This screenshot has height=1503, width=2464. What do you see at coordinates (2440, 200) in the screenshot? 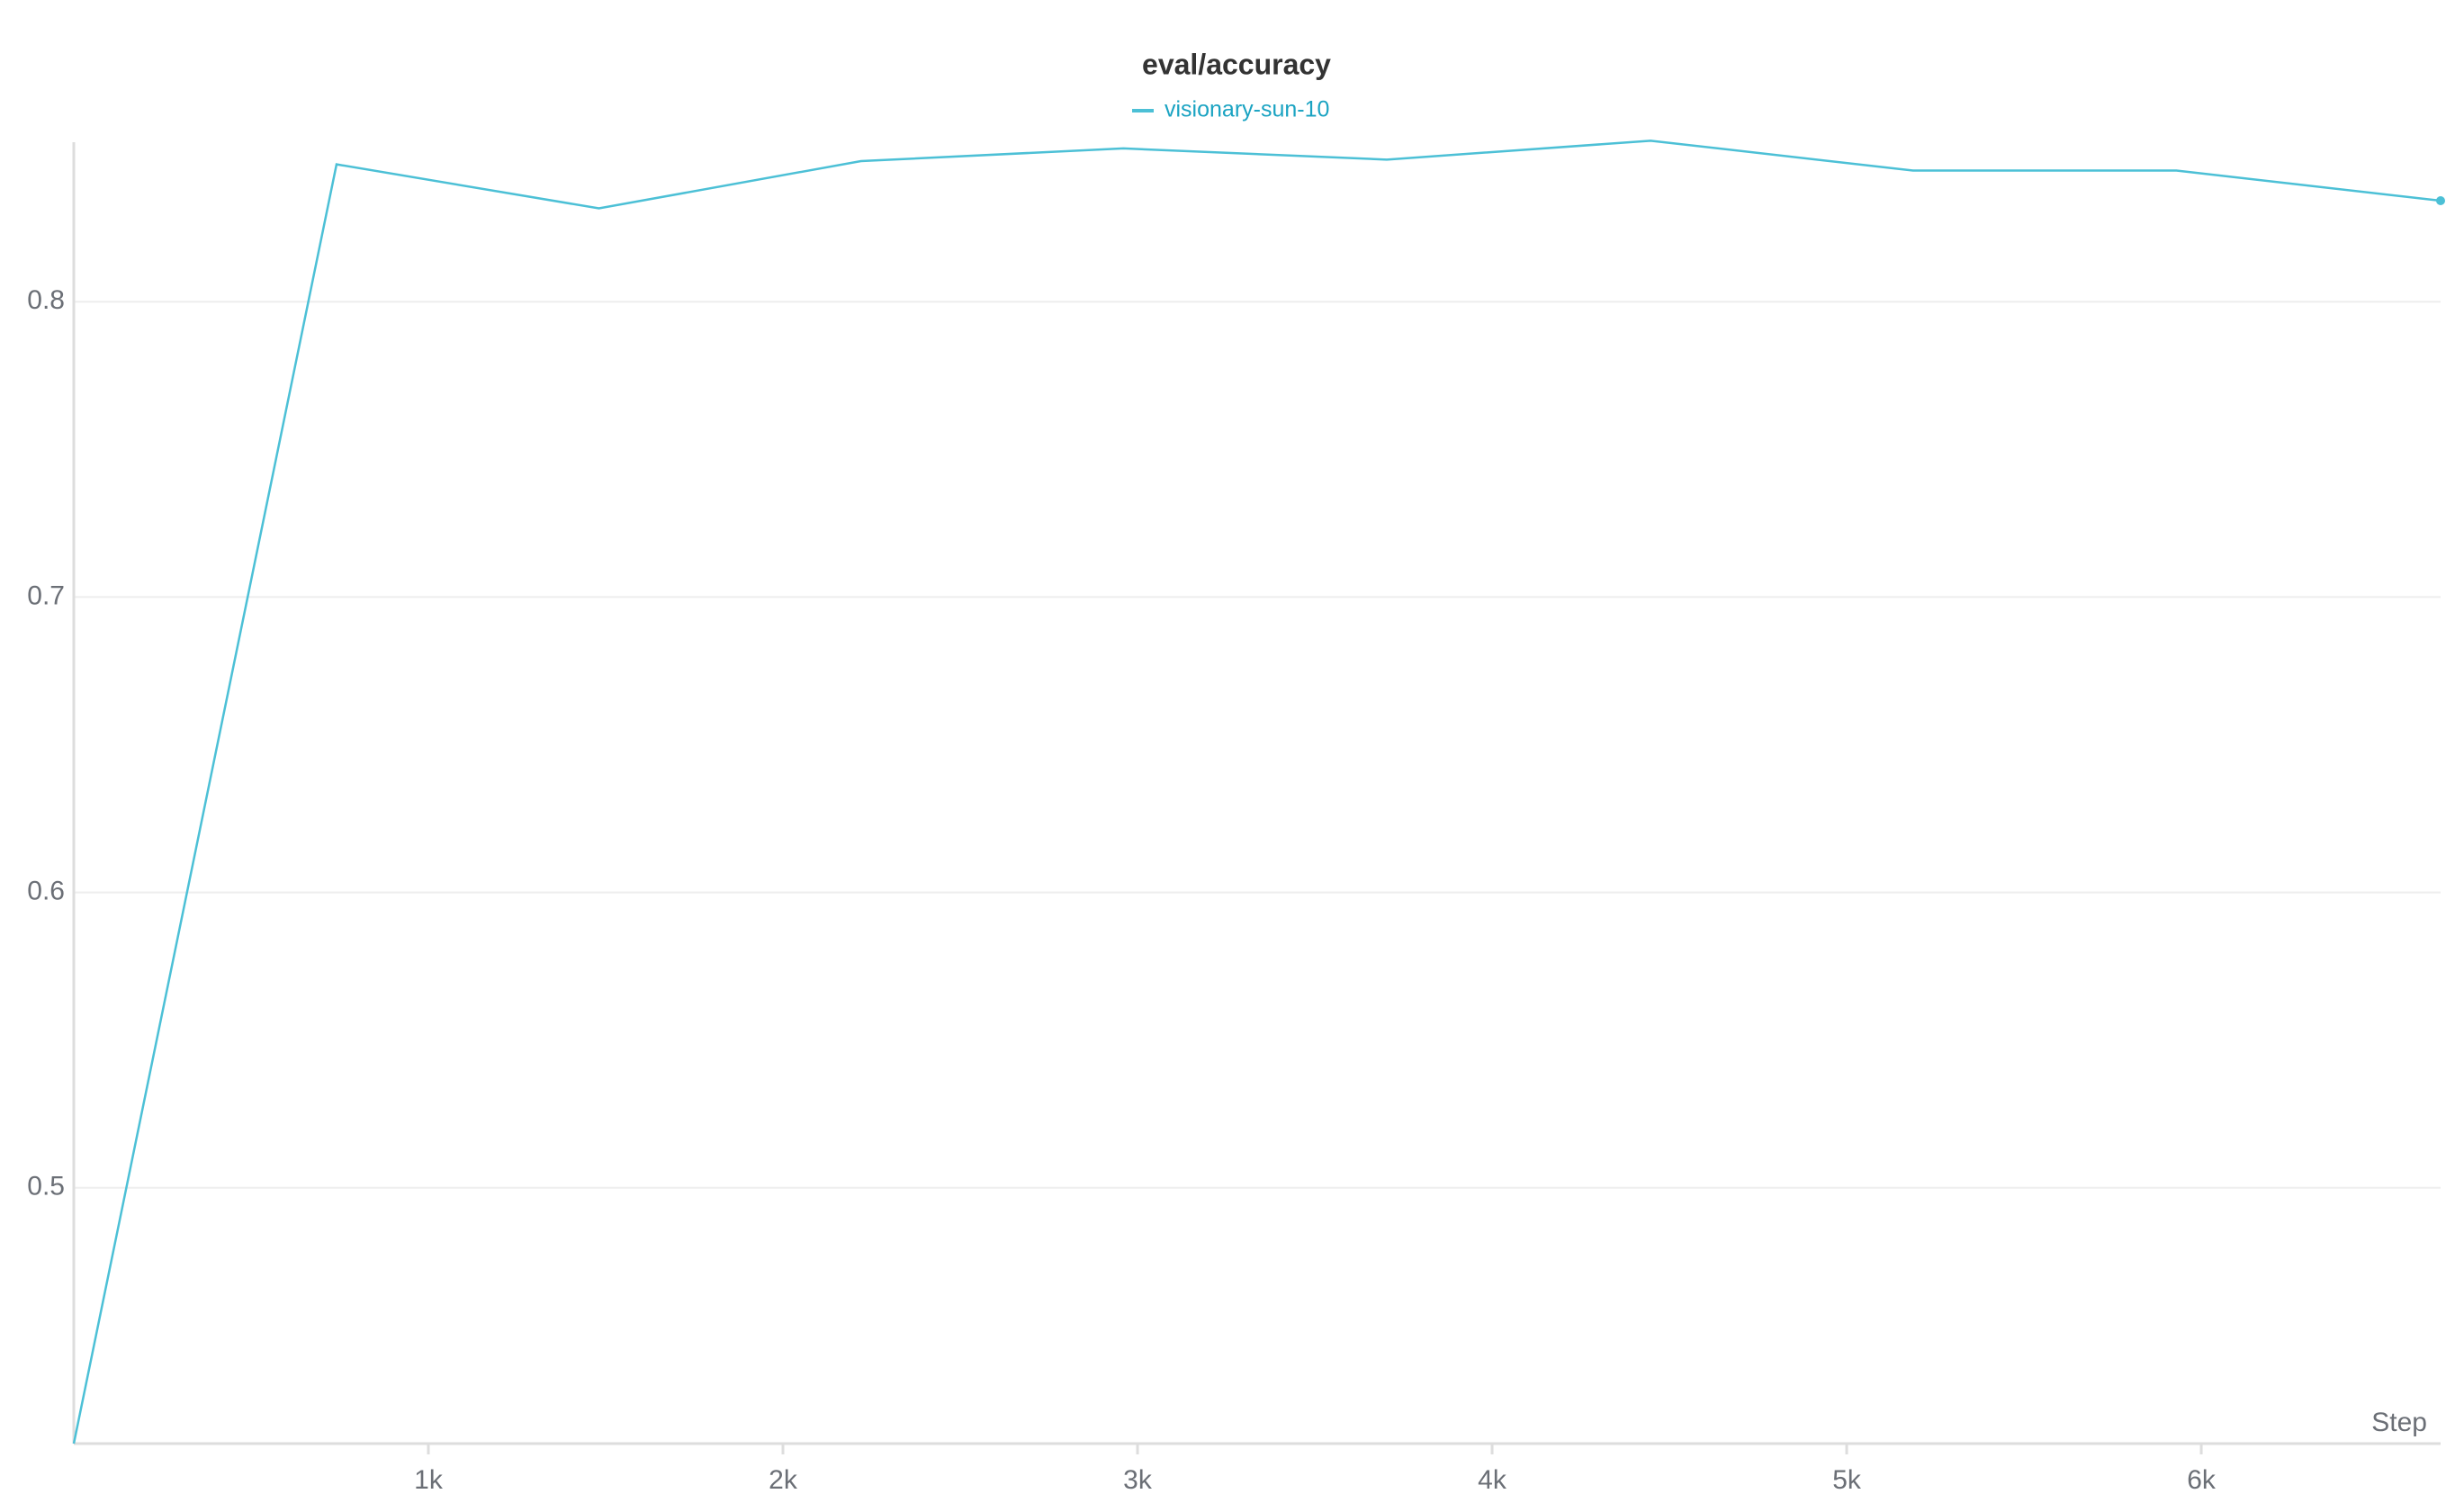
I see `end-dot` at bounding box center [2440, 200].